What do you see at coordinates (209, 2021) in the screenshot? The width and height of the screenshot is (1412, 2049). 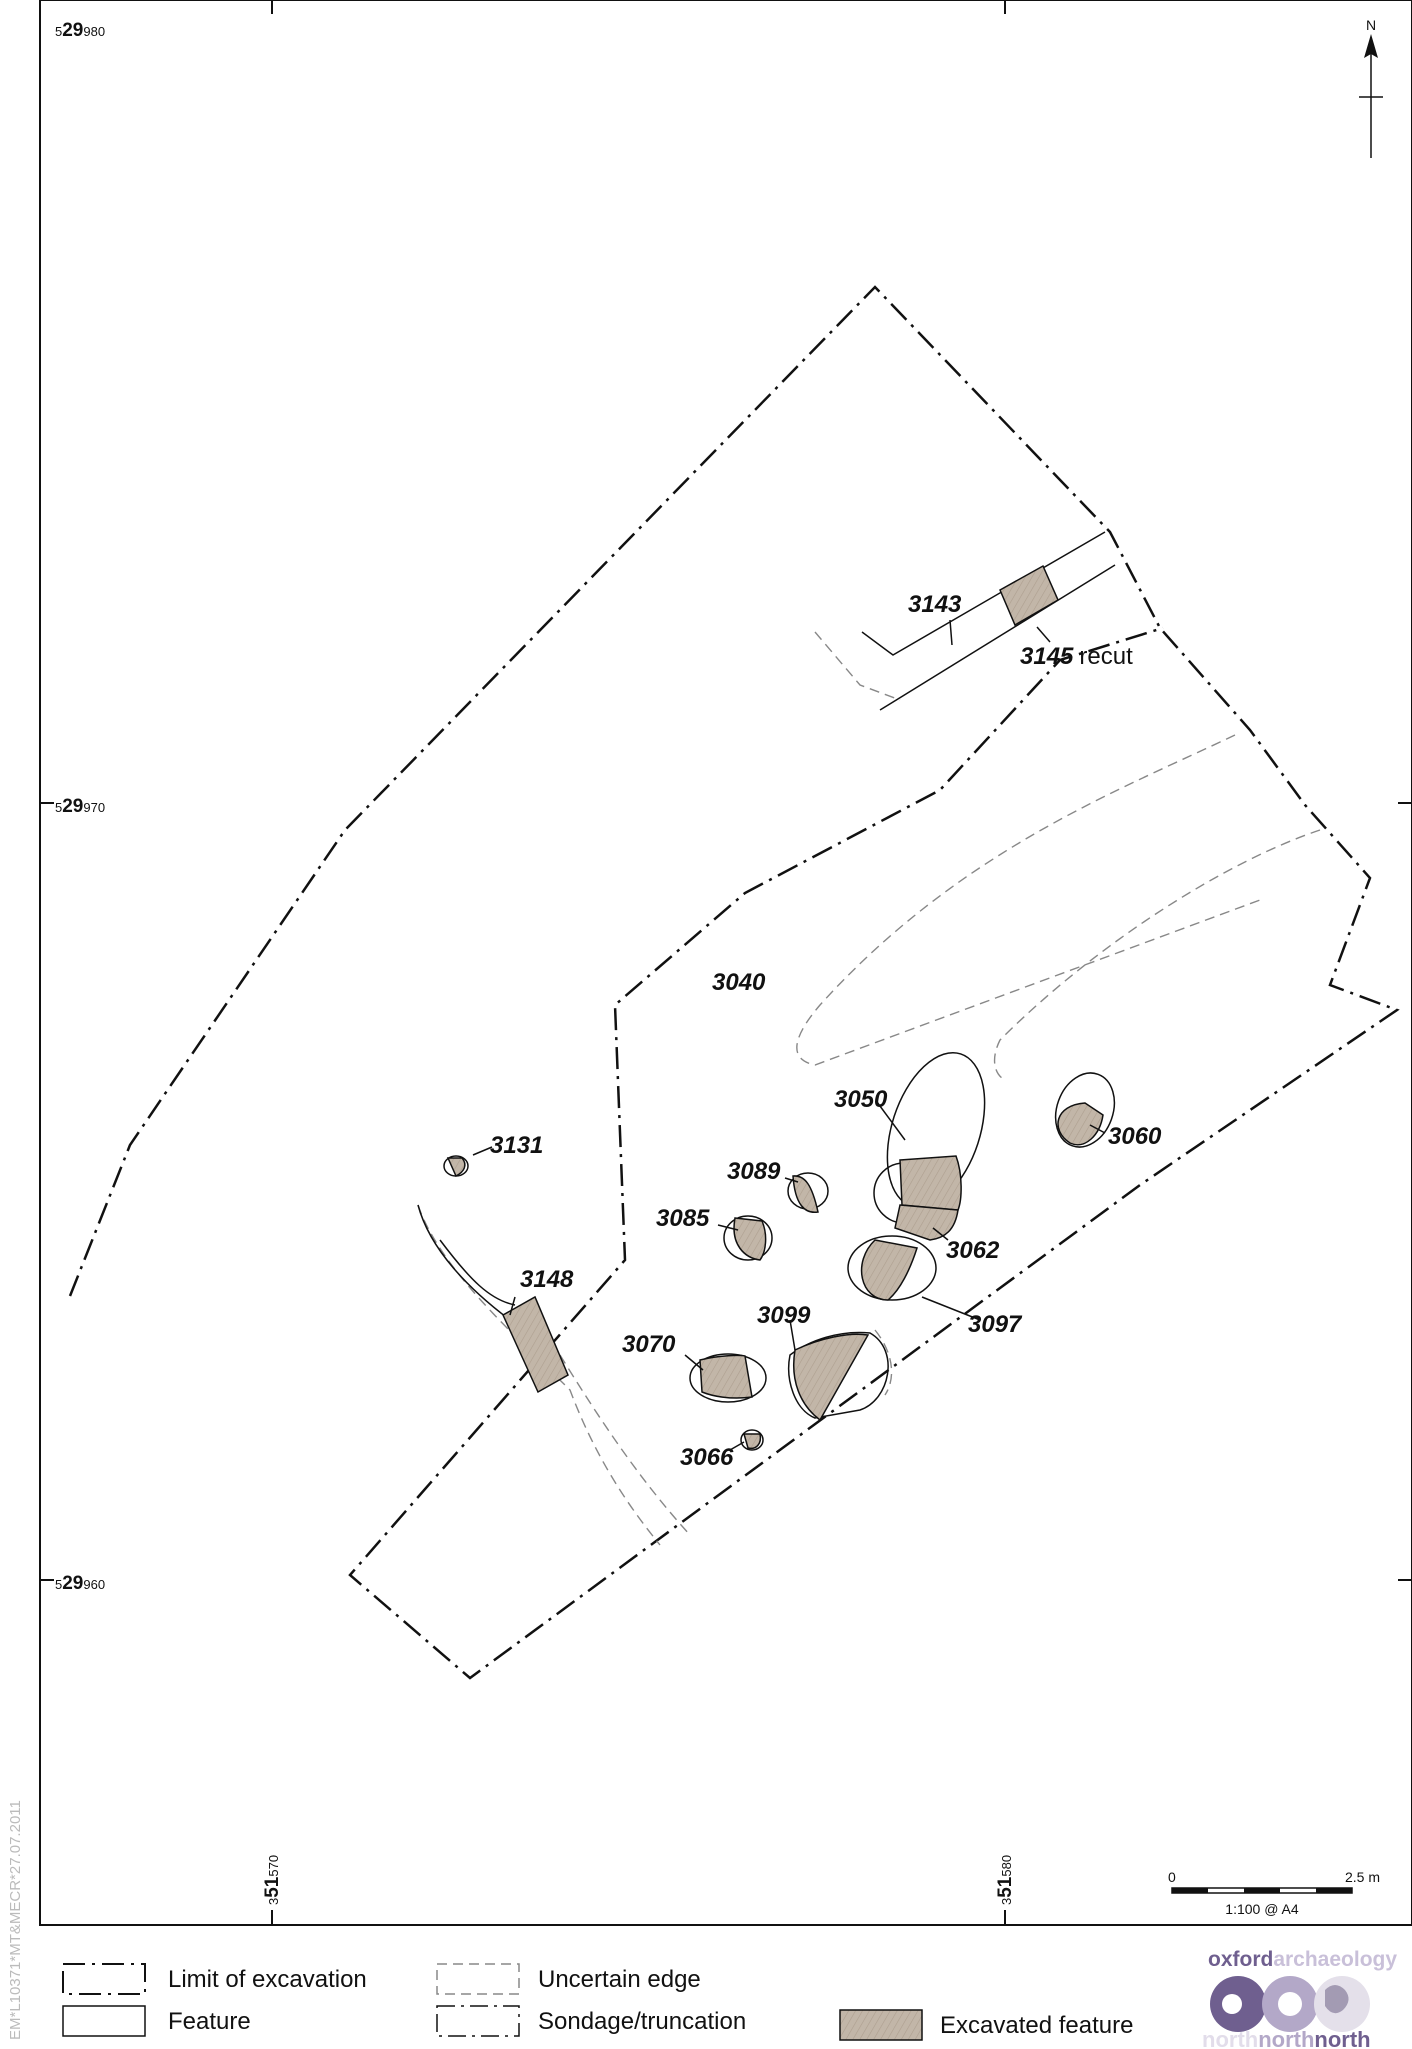 I see `svg-text: Feature` at bounding box center [209, 2021].